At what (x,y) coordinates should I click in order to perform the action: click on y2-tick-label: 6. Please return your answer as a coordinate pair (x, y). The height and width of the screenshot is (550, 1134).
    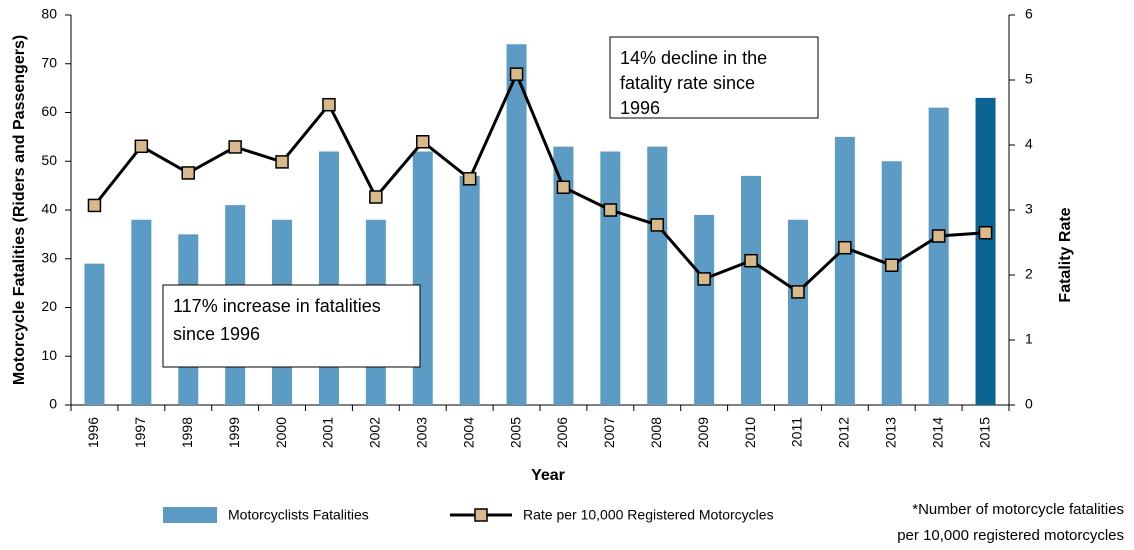
    Looking at the image, I should click on (1029, 14).